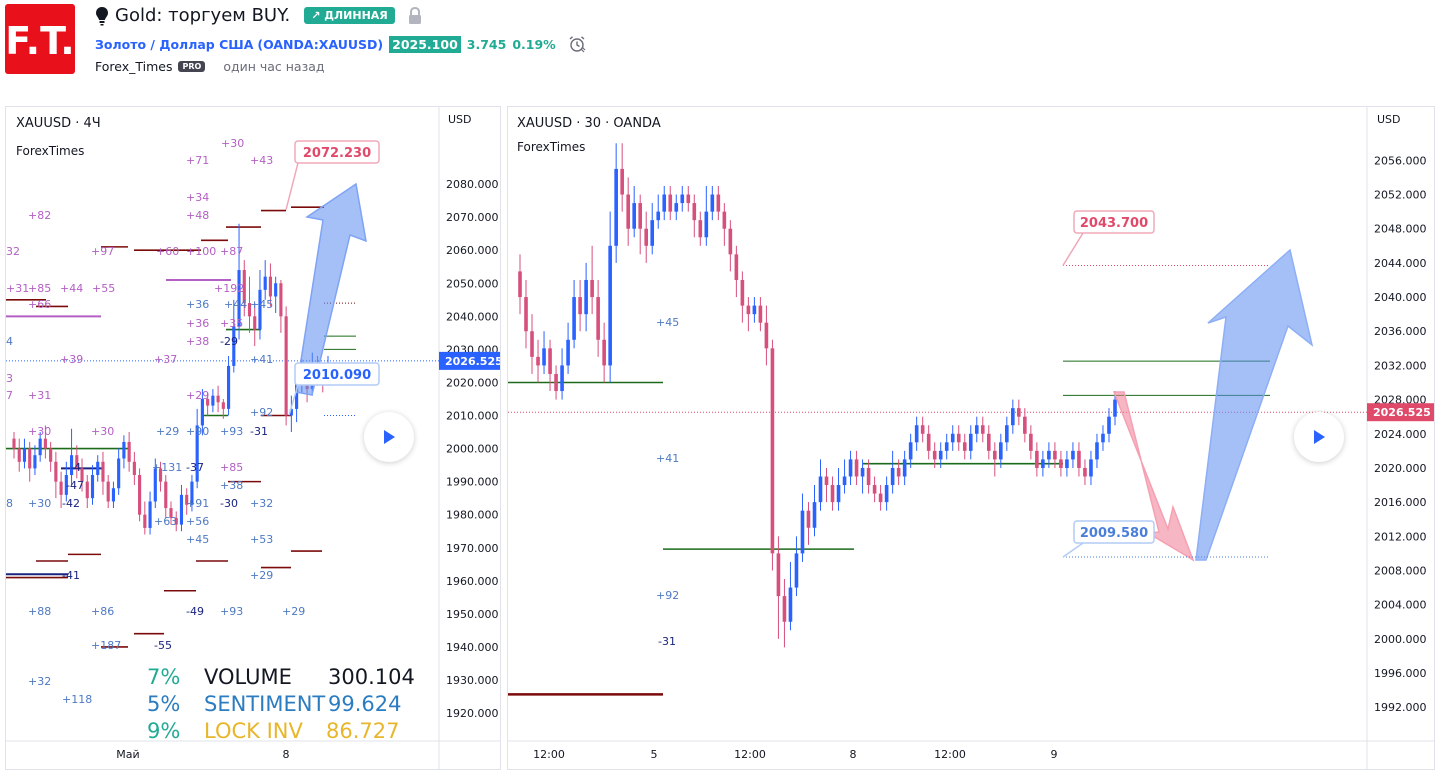 Image resolution: width=1438 pixels, height=774 pixels. Describe the element at coordinates (1319, 437) in the screenshot. I see `right-play-button` at that location.